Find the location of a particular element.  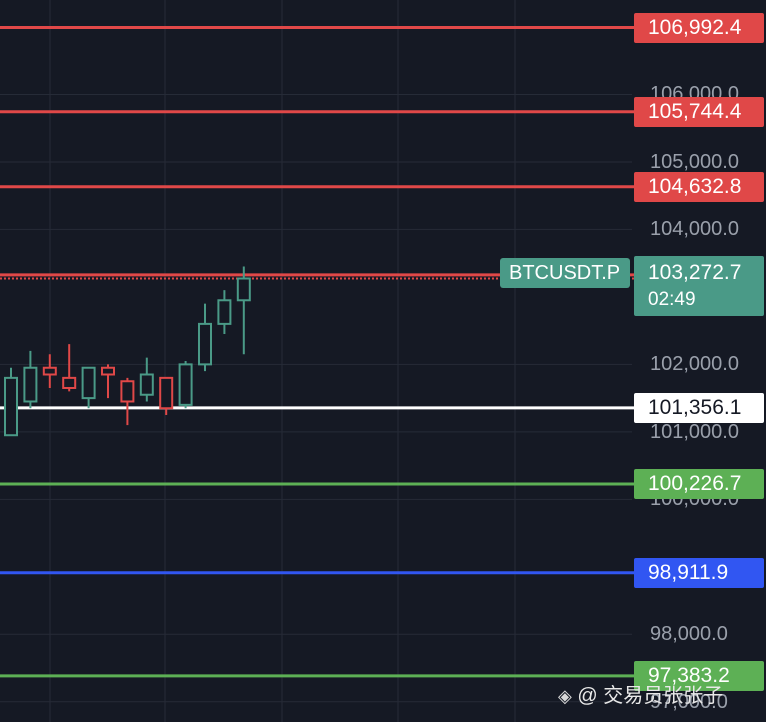

last-price-tag: 103,272.7 02:49 is located at coordinates (699, 286).